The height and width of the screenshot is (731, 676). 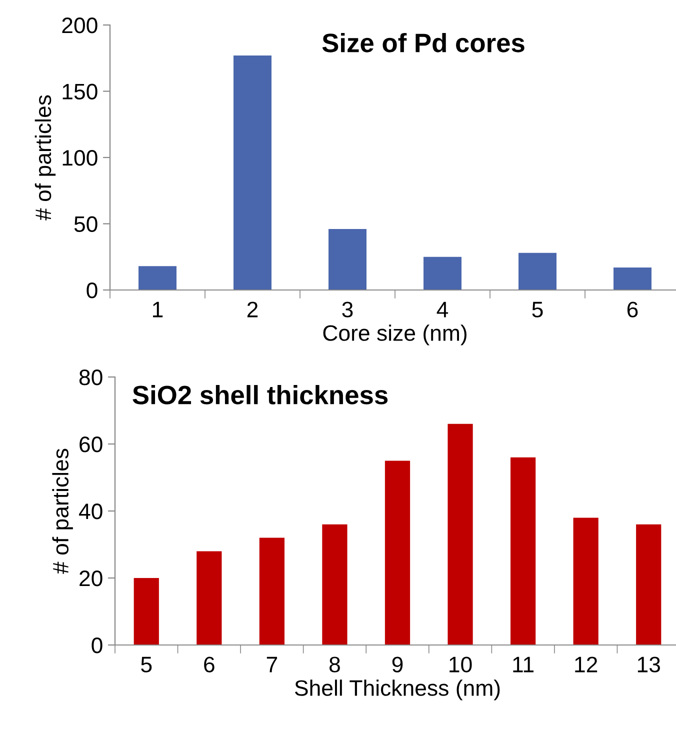 I want to click on y-tick-label: 60, so click(x=91, y=444).